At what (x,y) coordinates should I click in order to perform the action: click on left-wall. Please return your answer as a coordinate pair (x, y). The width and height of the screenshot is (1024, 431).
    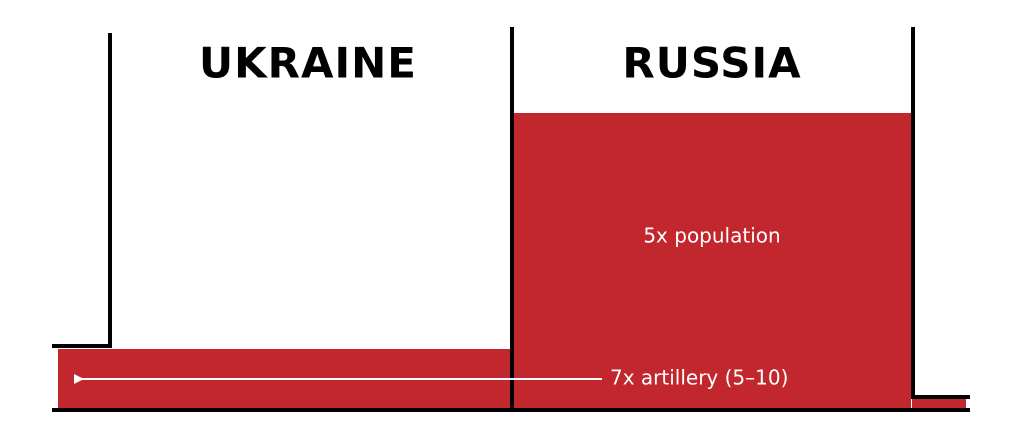
    Looking at the image, I should click on (82, 190).